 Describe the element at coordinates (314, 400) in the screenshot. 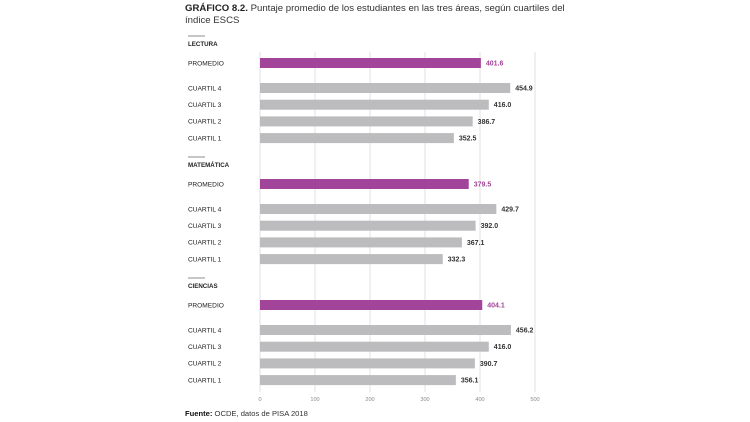

I see `x-tick-label: 100` at that location.